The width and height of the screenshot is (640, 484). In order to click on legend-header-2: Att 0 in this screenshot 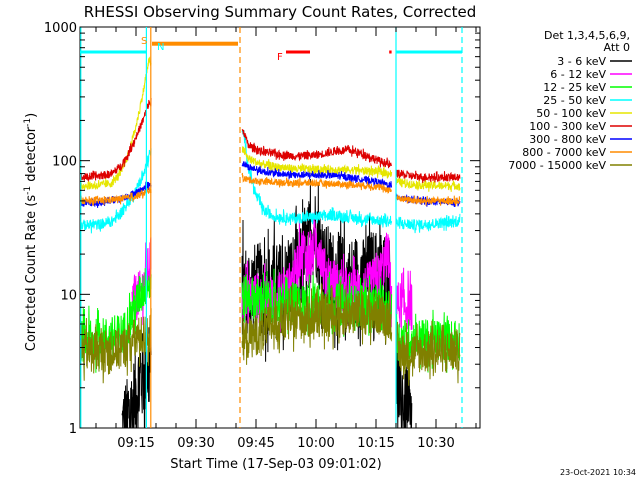, I will do `click(617, 47)`.